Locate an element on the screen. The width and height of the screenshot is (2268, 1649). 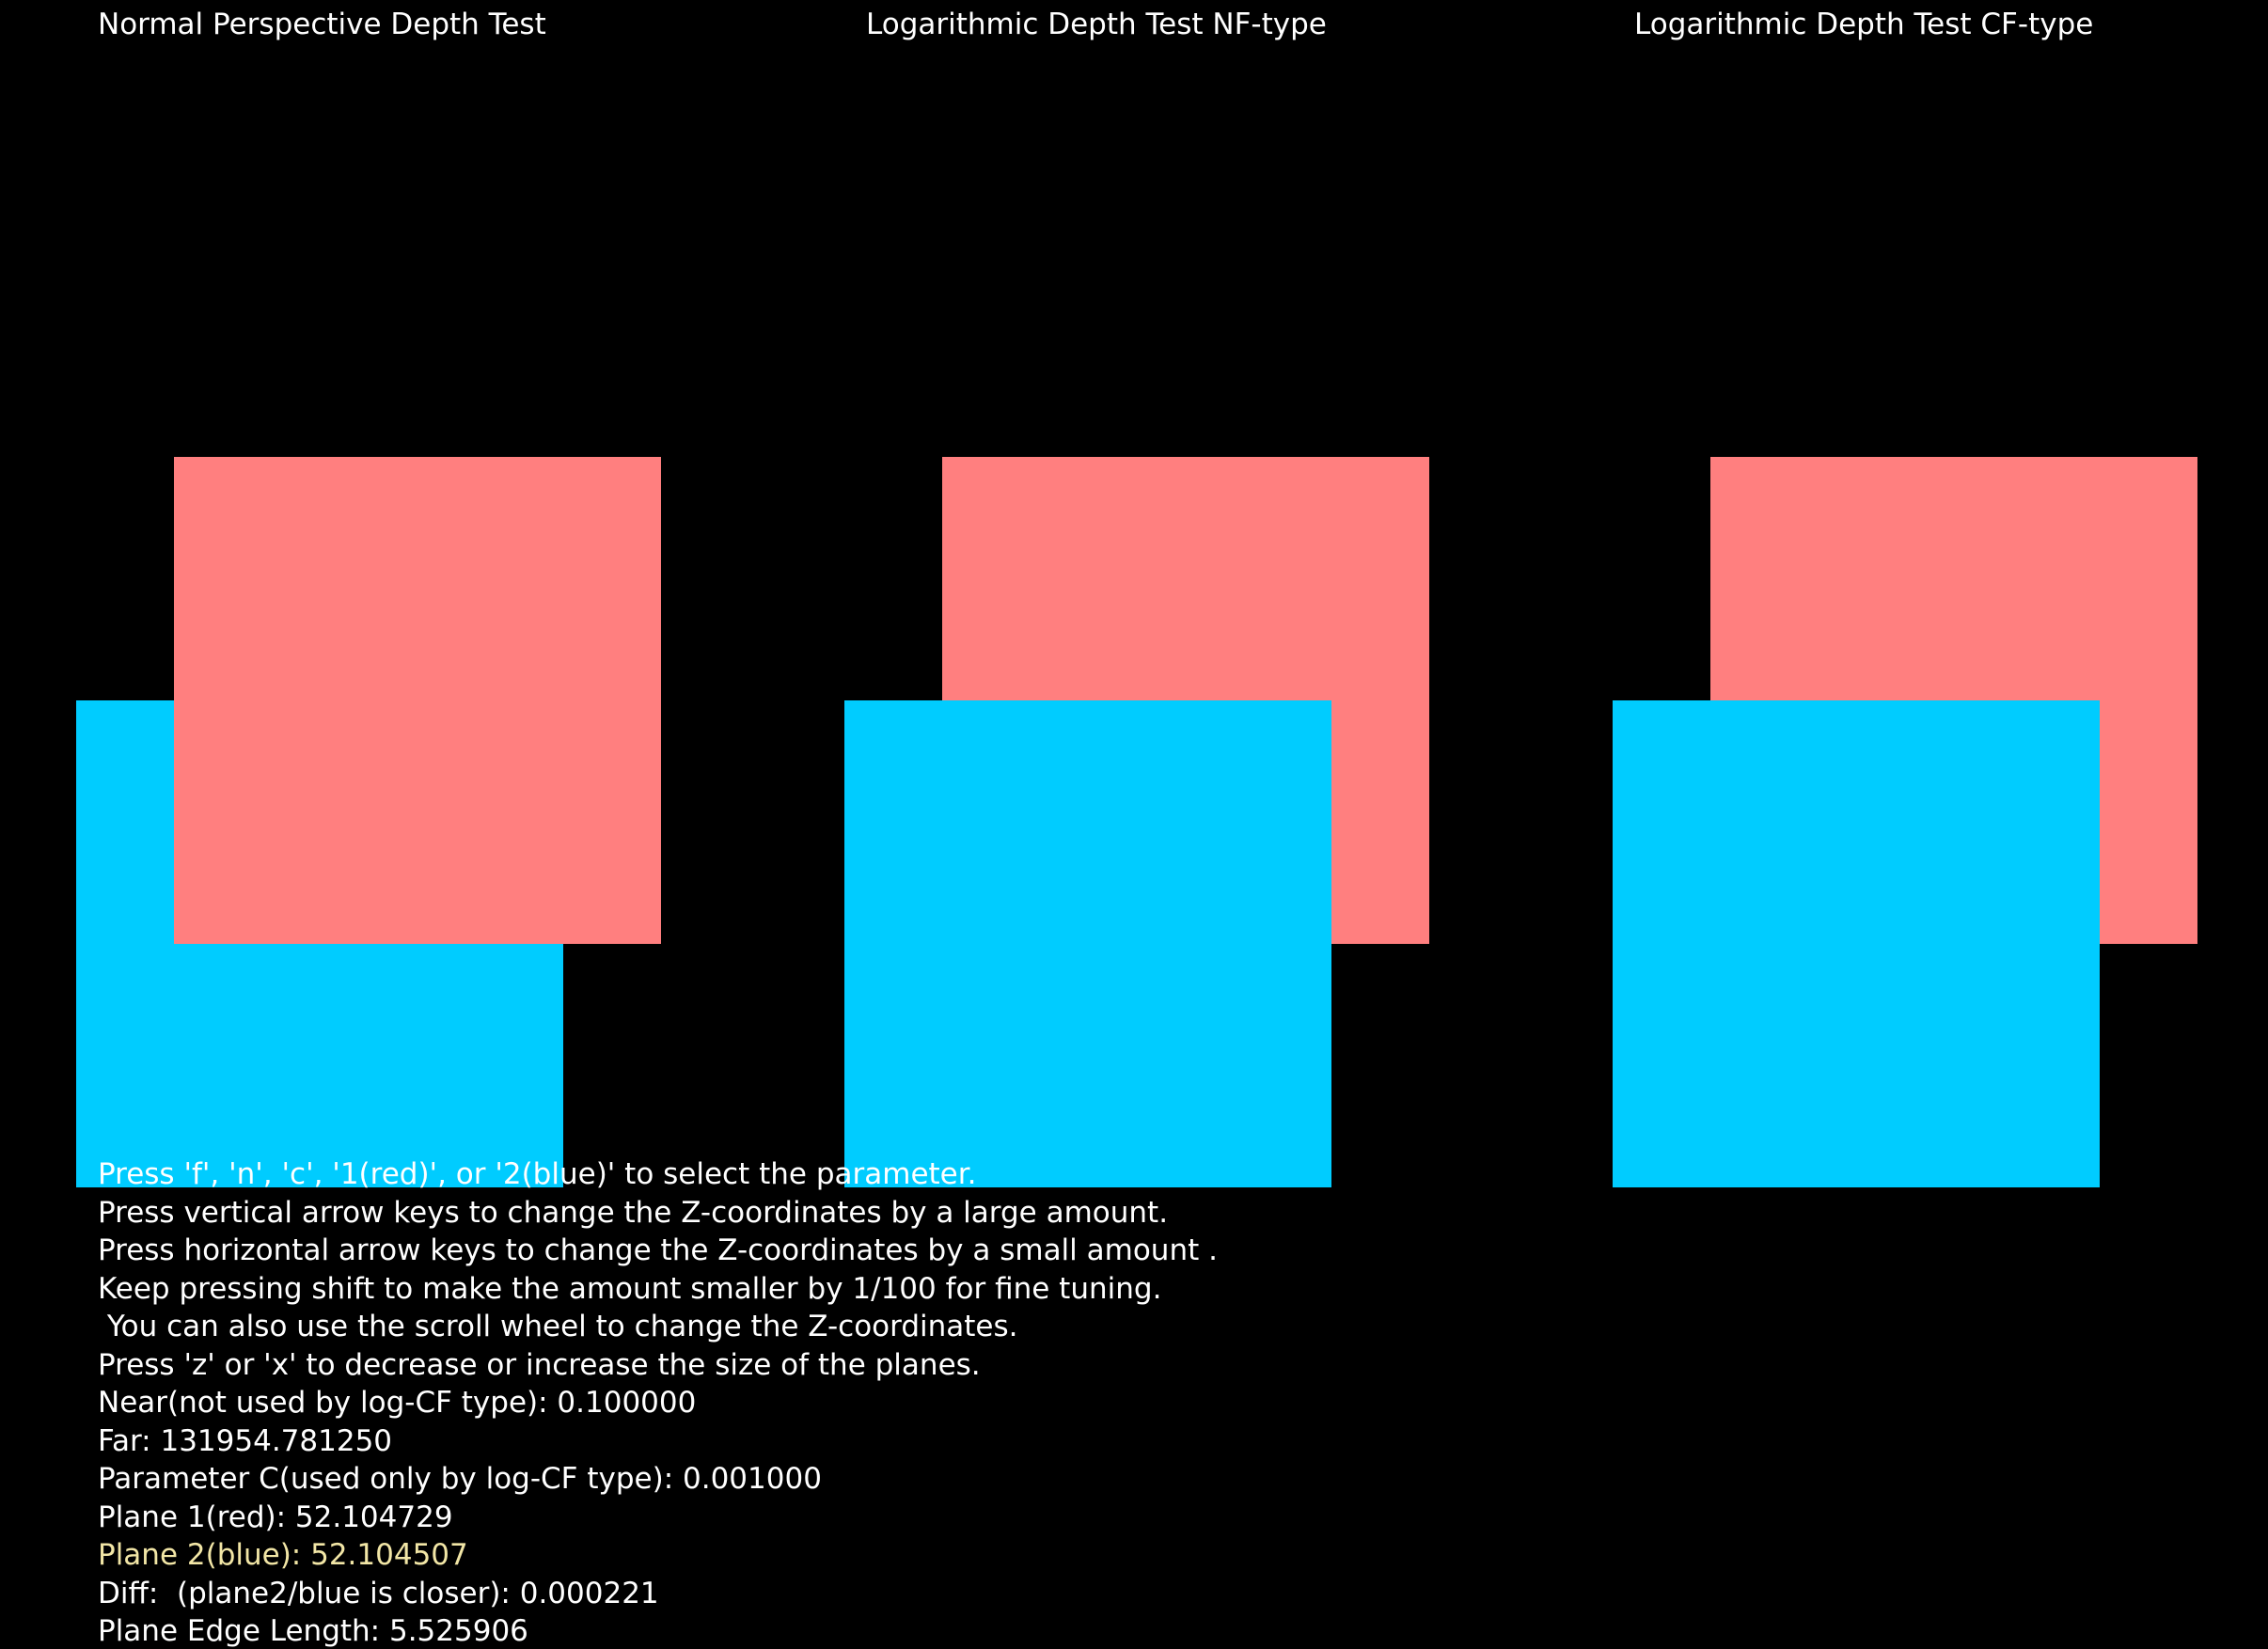
param-plane1-red: Plane 1(red): 52.104729 is located at coordinates (275, 1517).